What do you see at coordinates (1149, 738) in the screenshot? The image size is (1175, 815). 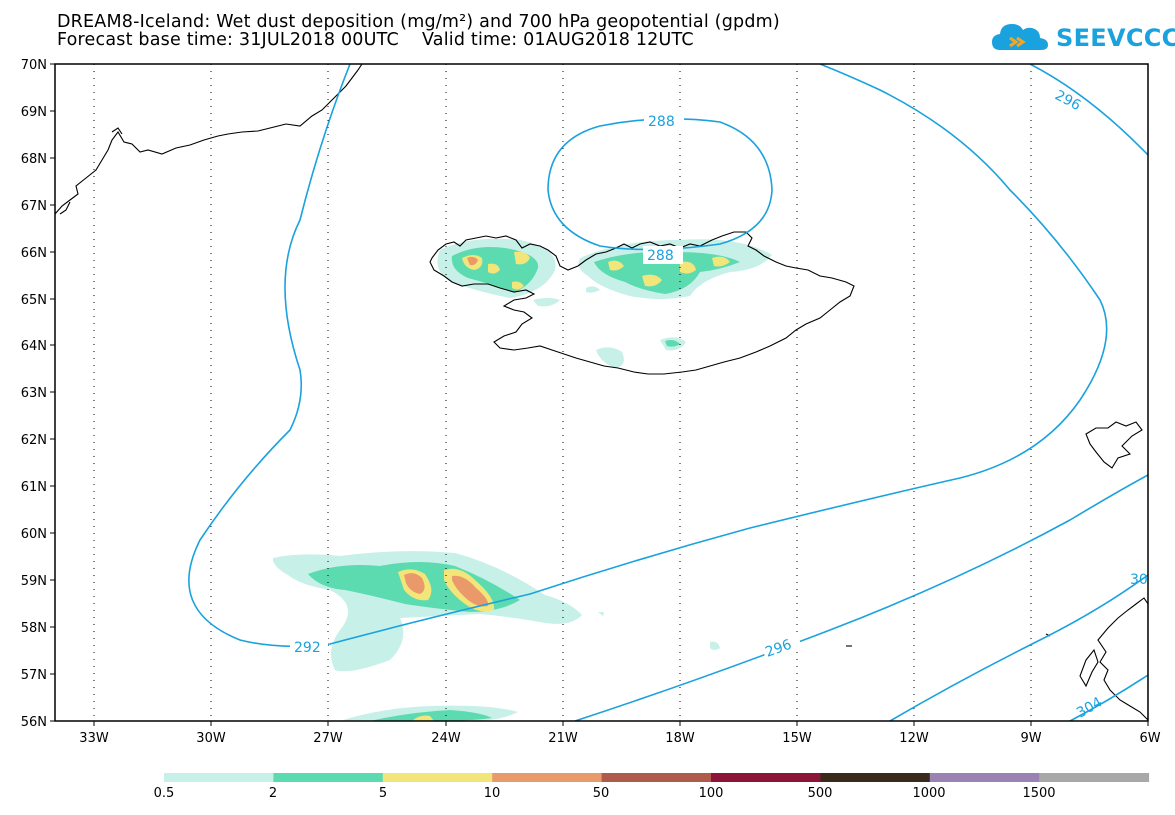 I see `lon-label: 6W` at bounding box center [1149, 738].